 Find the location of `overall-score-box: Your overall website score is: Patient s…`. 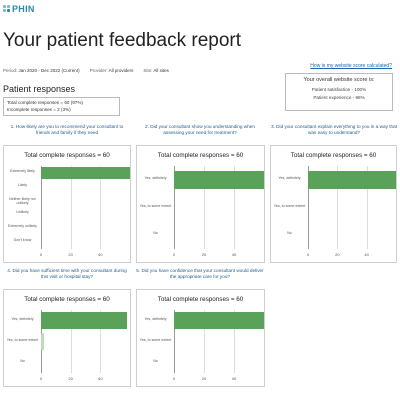

overall-score-box: Your overall website score is: Patient s… is located at coordinates (339, 92).